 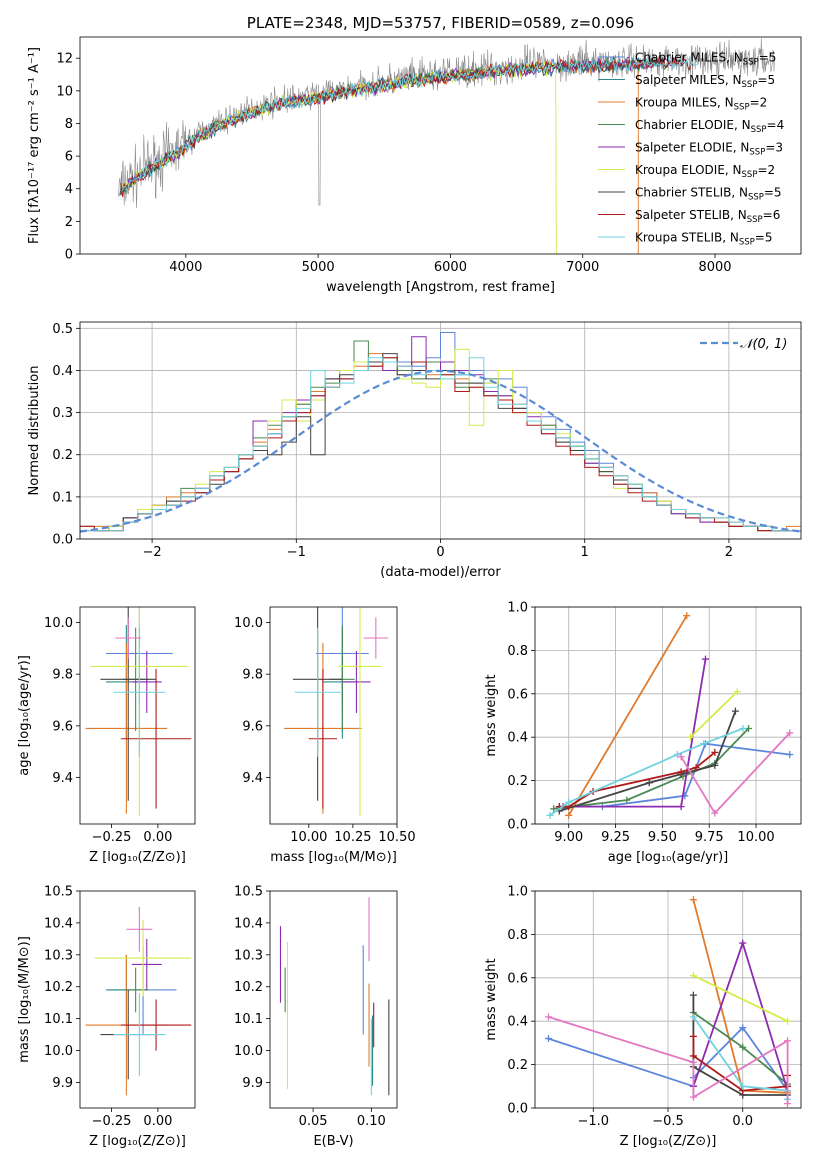 What do you see at coordinates (440, 451) in the screenshot?
I see `gaussian-curve` at bounding box center [440, 451].